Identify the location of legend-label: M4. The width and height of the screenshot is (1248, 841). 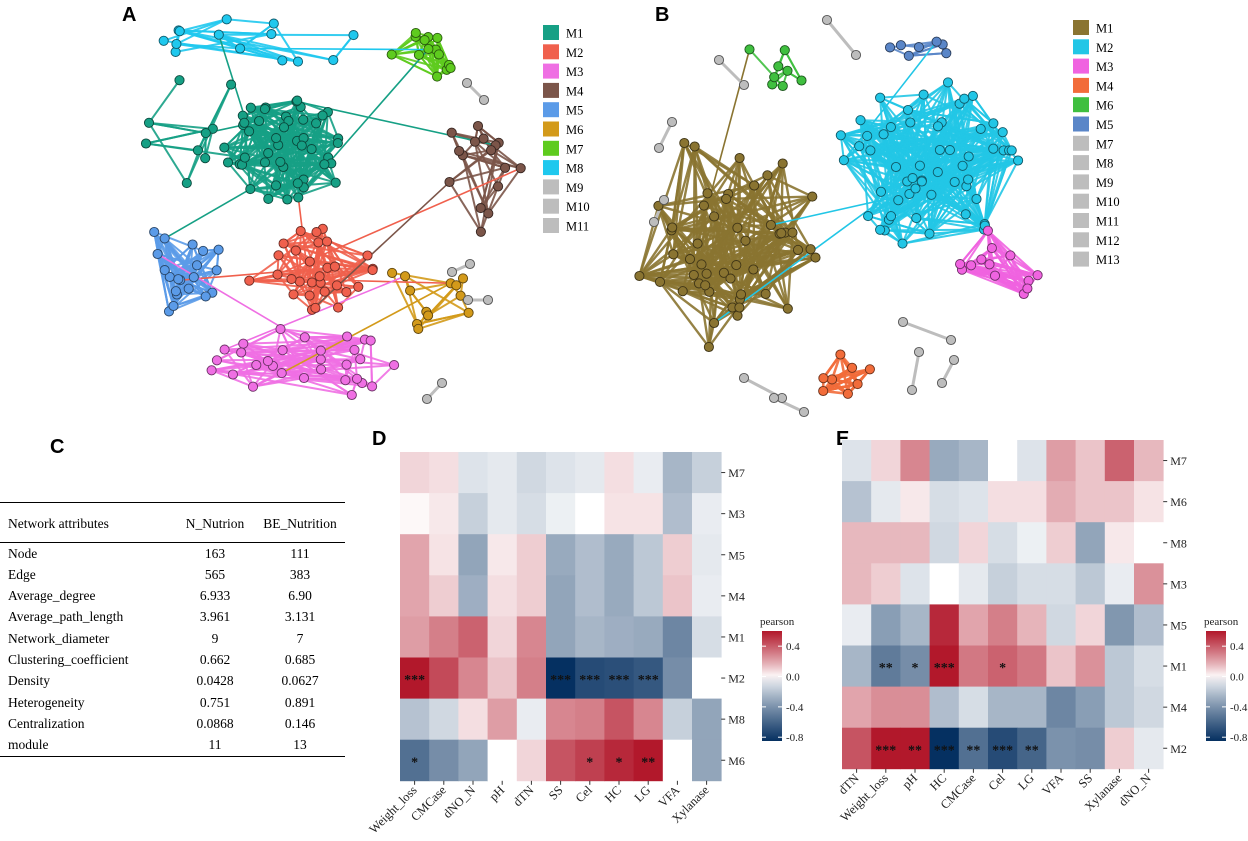
(575, 91).